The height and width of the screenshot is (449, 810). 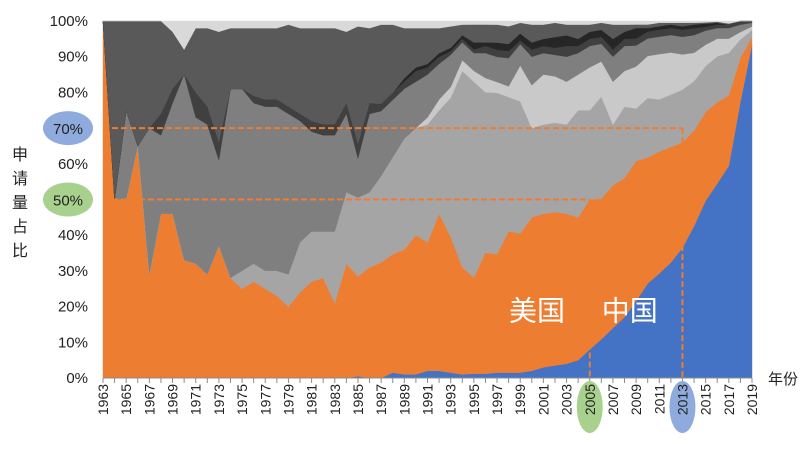 What do you see at coordinates (126, 399) in the screenshot?
I see `x-tick-label: 1965` at bounding box center [126, 399].